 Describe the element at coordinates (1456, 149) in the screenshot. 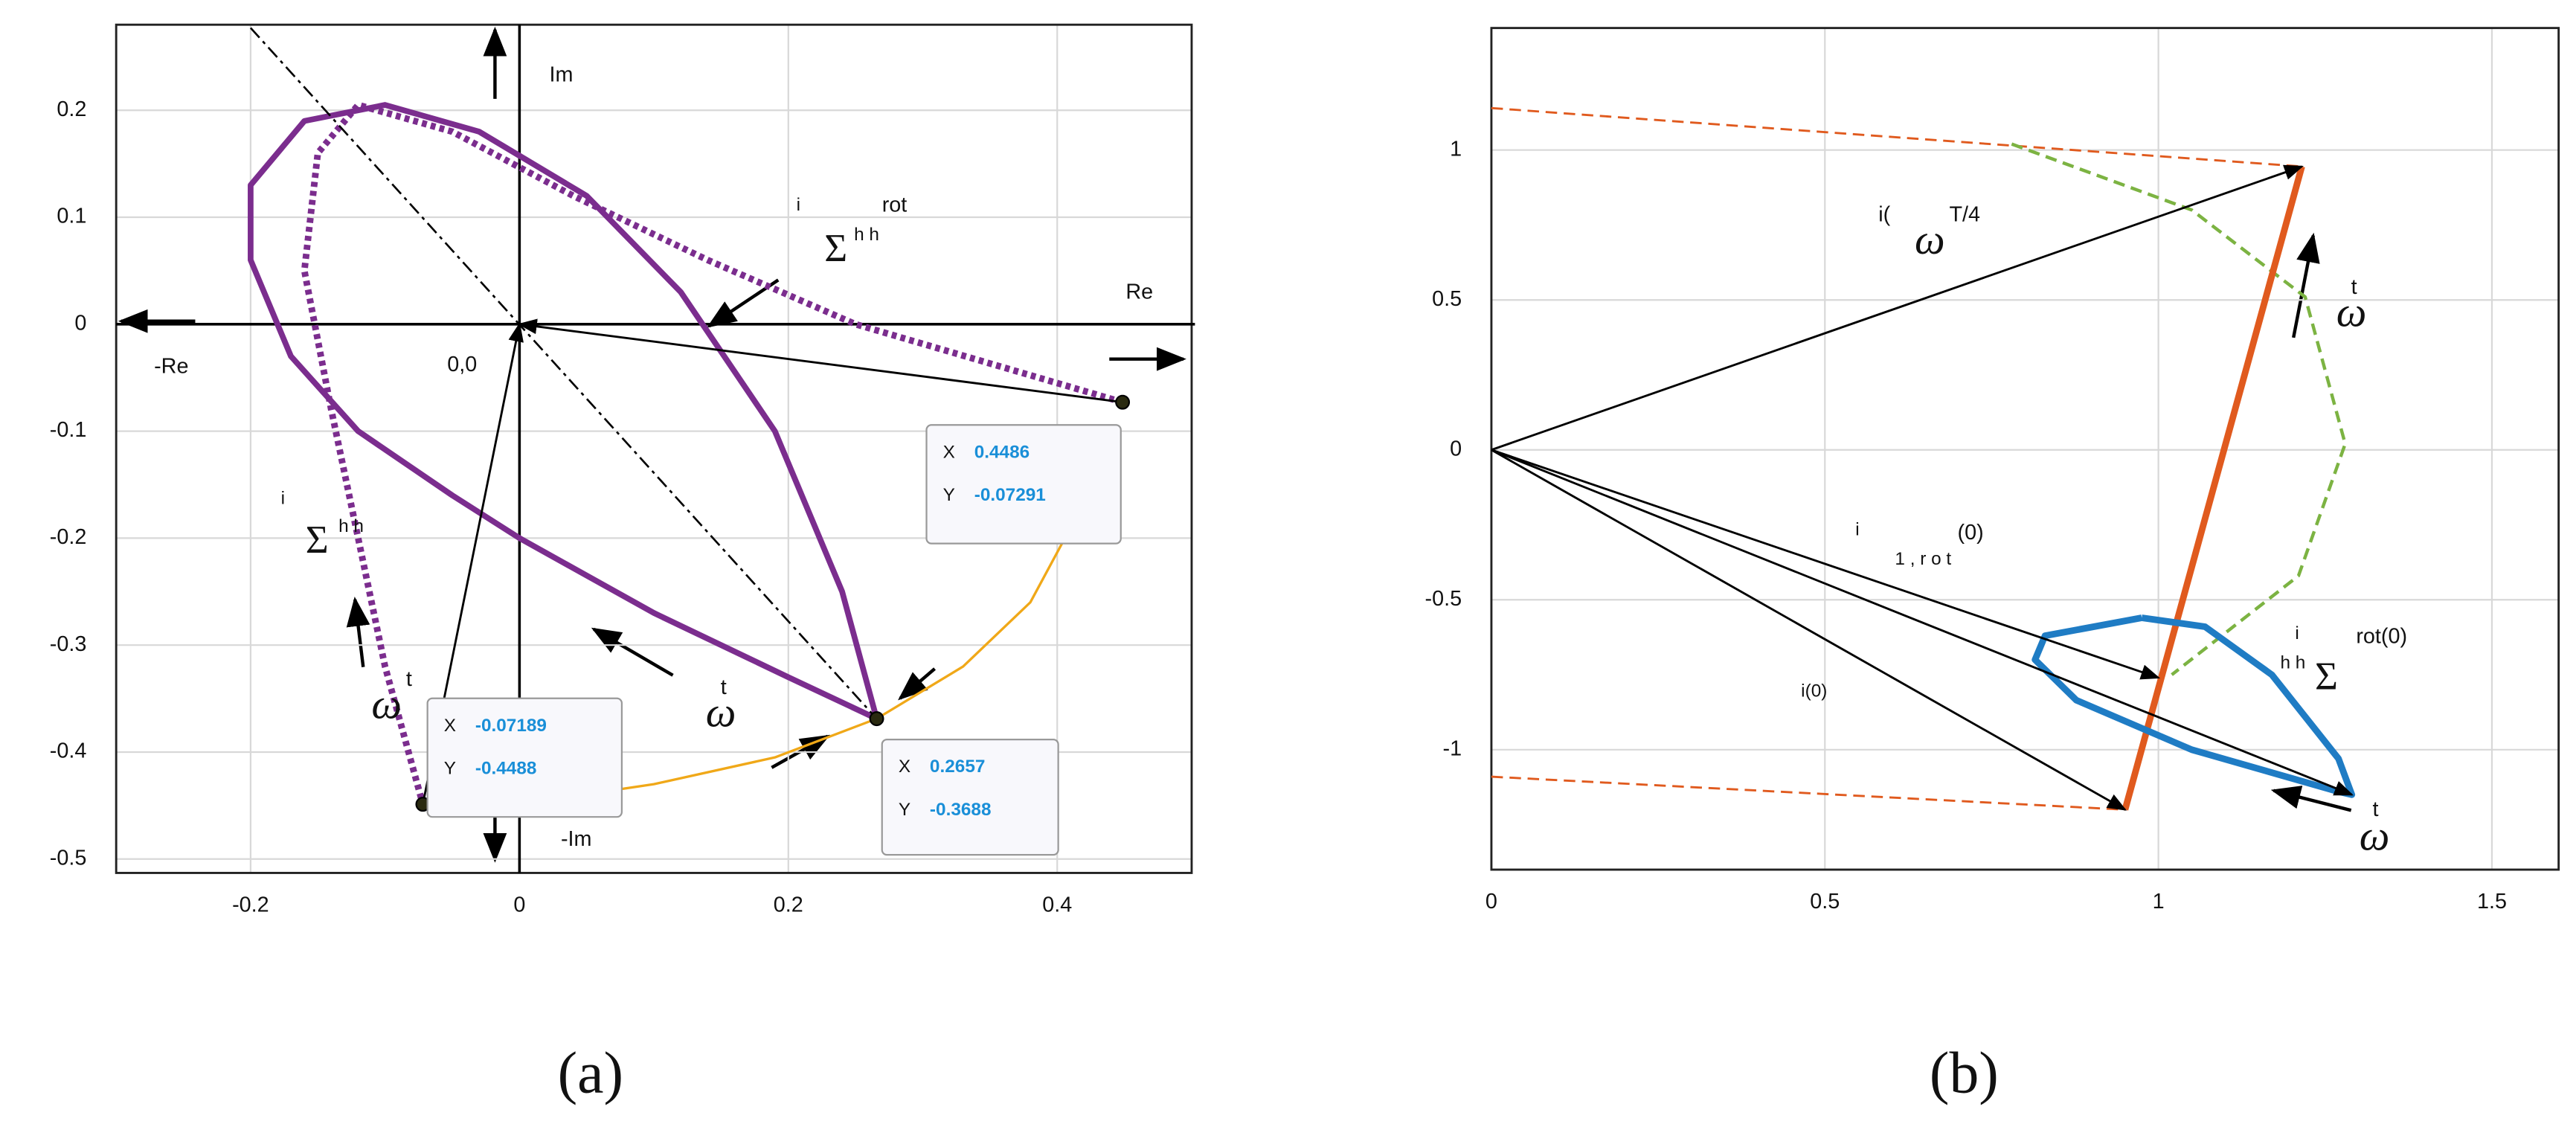

I see `y-tick-label: 1` at that location.